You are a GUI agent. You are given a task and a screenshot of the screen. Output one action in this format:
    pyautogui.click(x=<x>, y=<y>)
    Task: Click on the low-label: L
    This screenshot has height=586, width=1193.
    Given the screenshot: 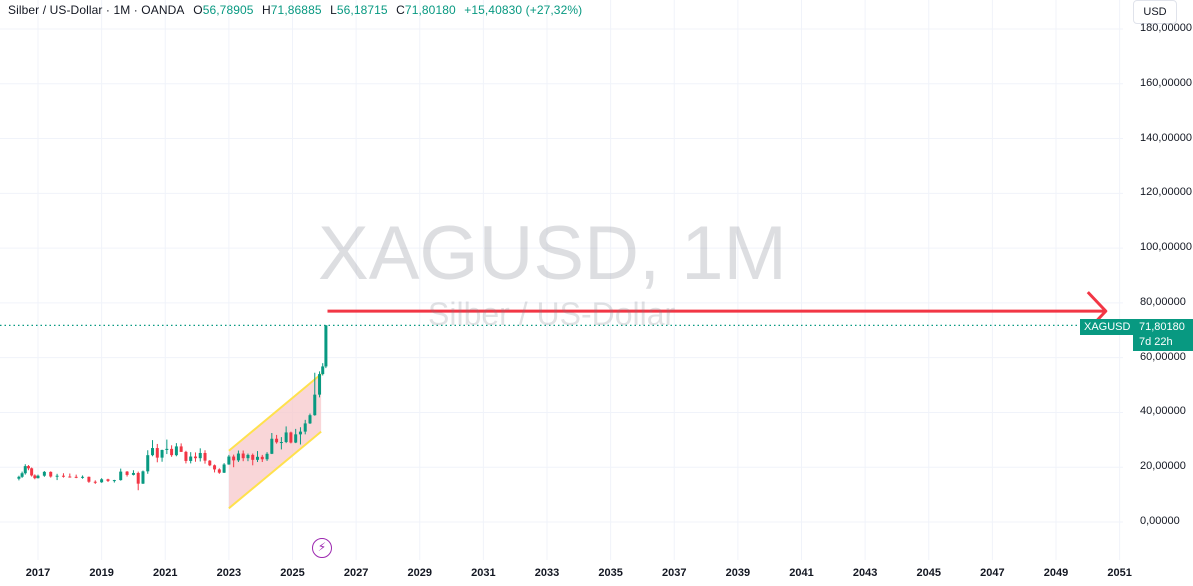 What is the action you would take?
    pyautogui.click(x=333, y=10)
    